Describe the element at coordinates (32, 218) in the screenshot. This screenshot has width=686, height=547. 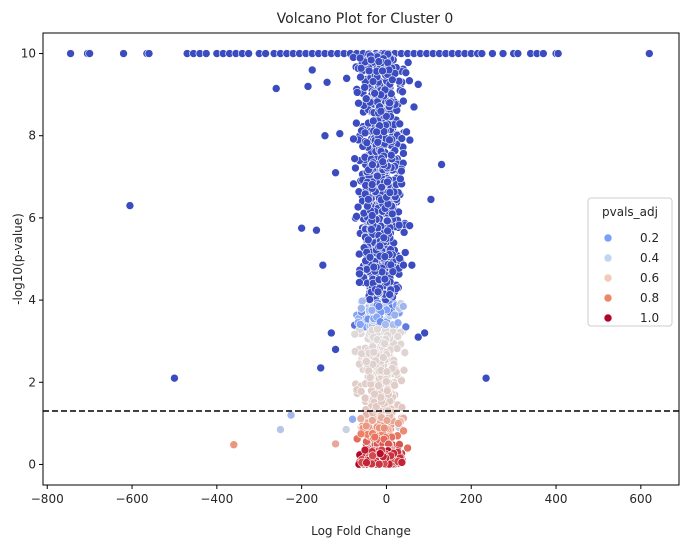
I see `y-tick-label: 6` at that location.